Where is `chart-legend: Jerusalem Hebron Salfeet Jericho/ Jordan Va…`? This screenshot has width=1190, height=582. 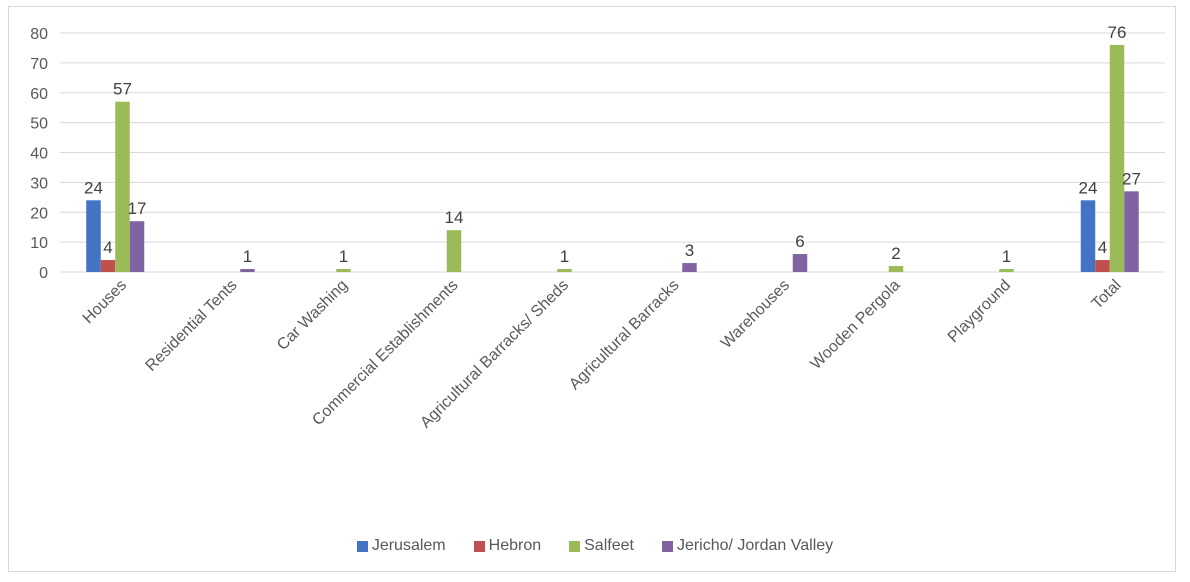 chart-legend: Jerusalem Hebron Salfeet Jericho/ Jordan Va… is located at coordinates (595, 546).